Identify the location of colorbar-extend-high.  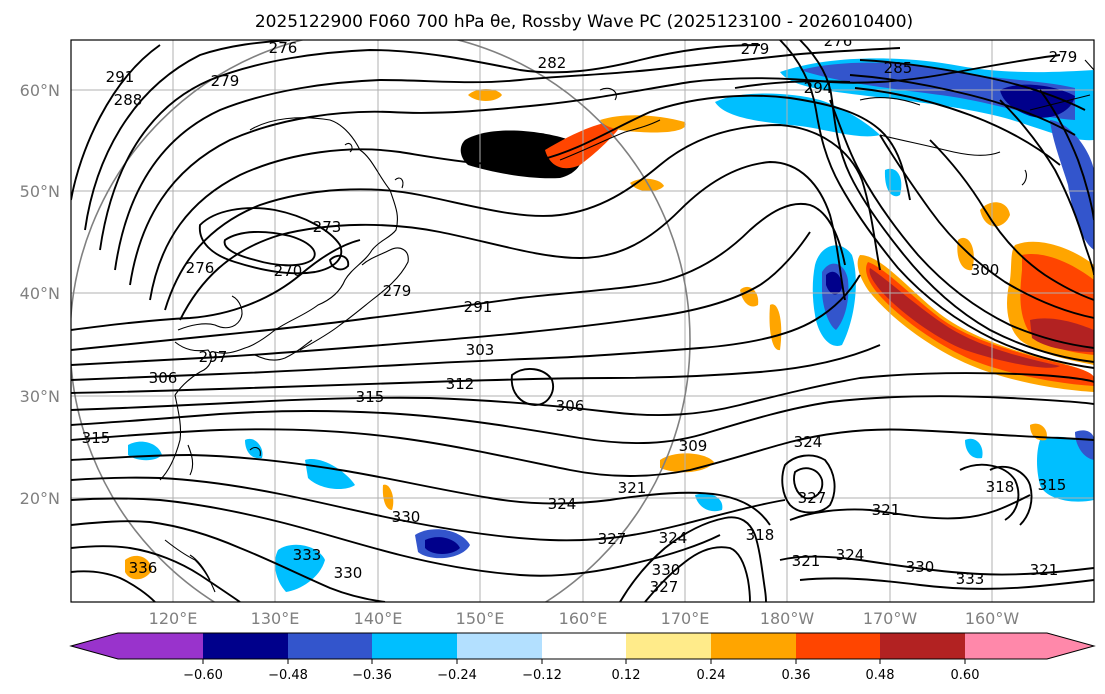
(1070, 646).